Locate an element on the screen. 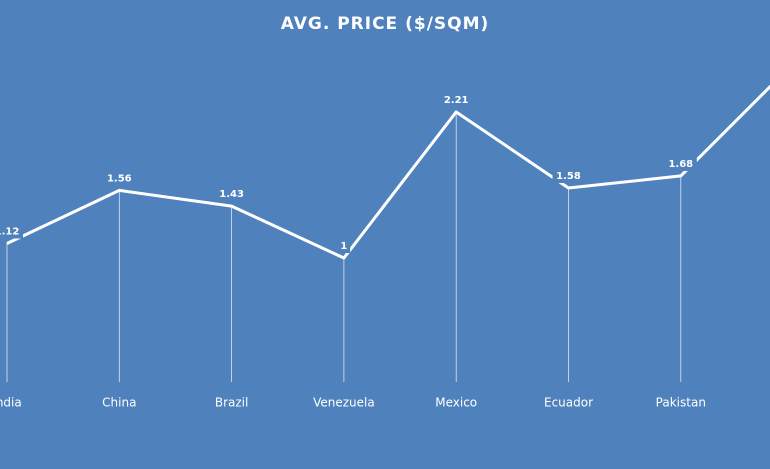 The image size is (770, 469). data-label: 1 is located at coordinates (343, 246).